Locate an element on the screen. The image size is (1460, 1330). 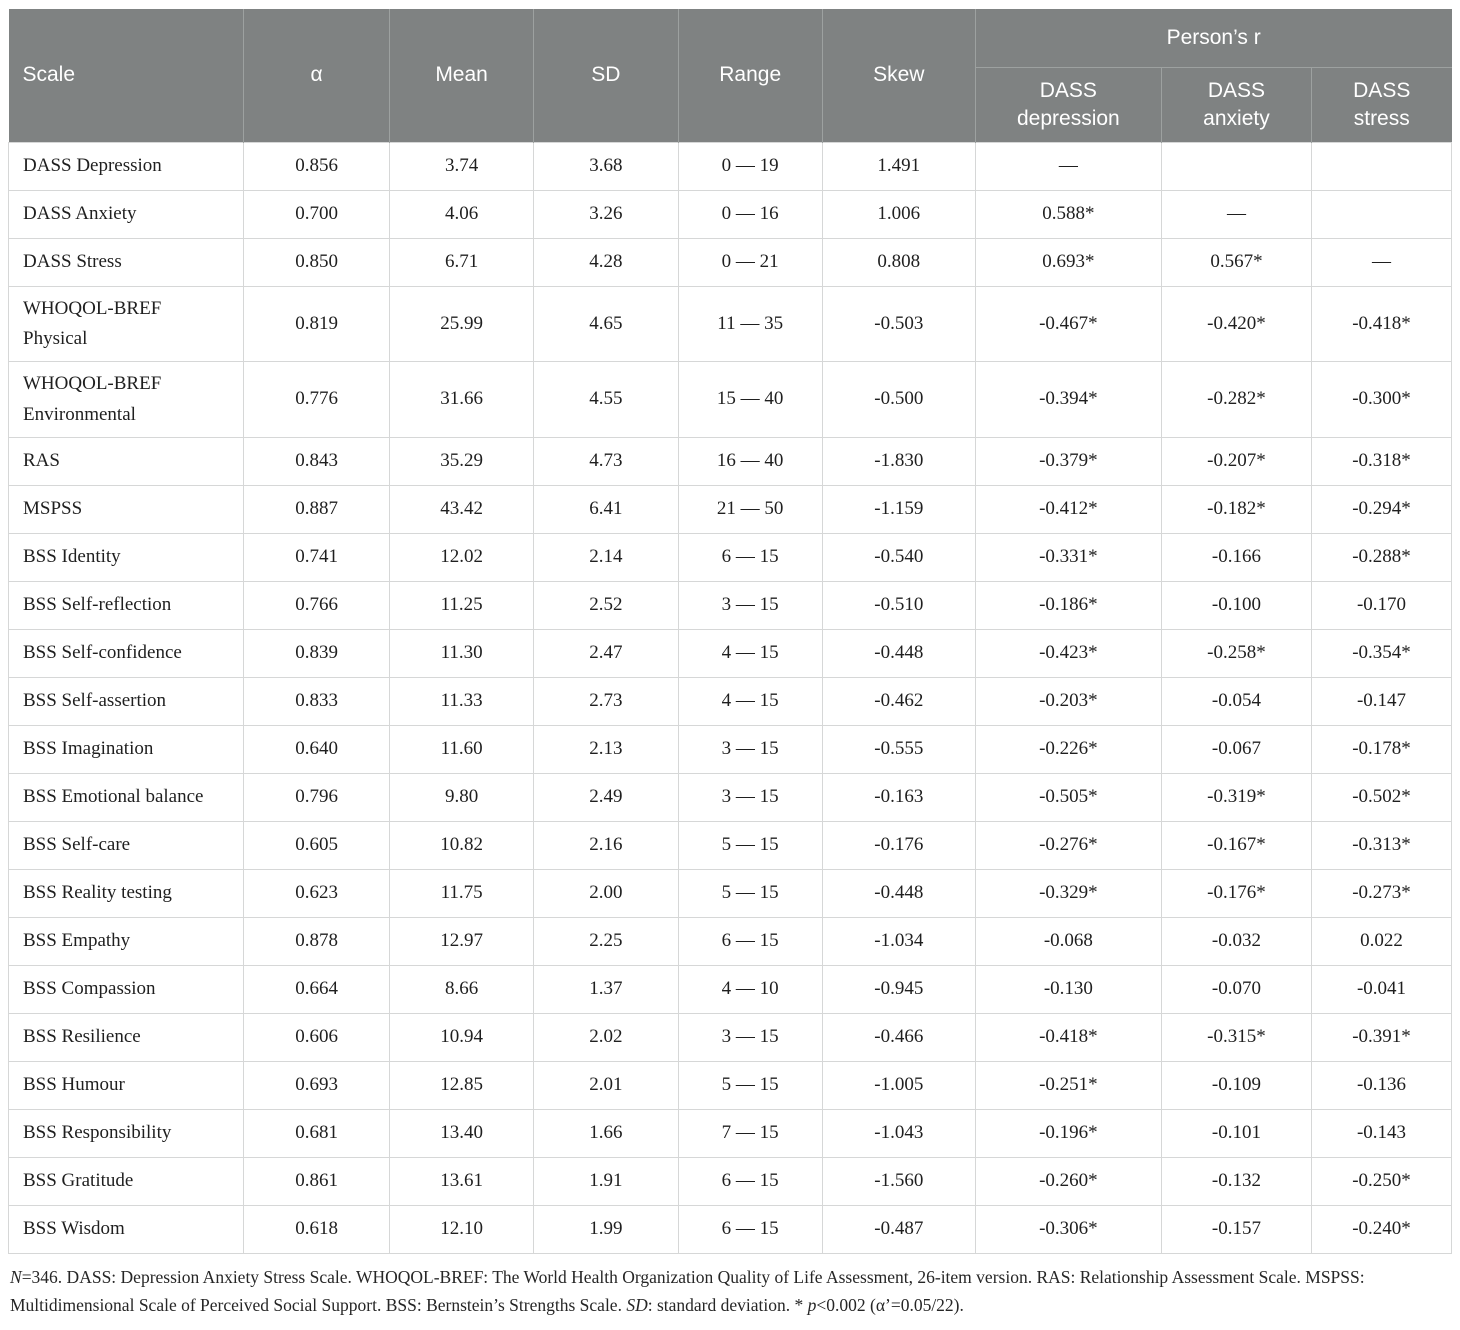
value-cell: -0.379* is located at coordinates (1068, 462).